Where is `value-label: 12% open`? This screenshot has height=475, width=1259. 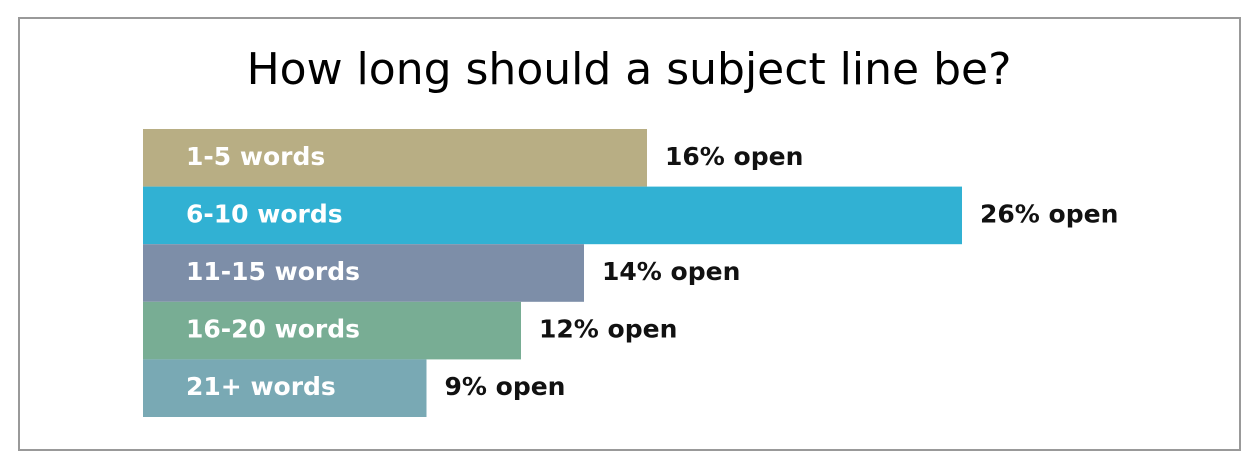
value-label: 12% open is located at coordinates (608, 329).